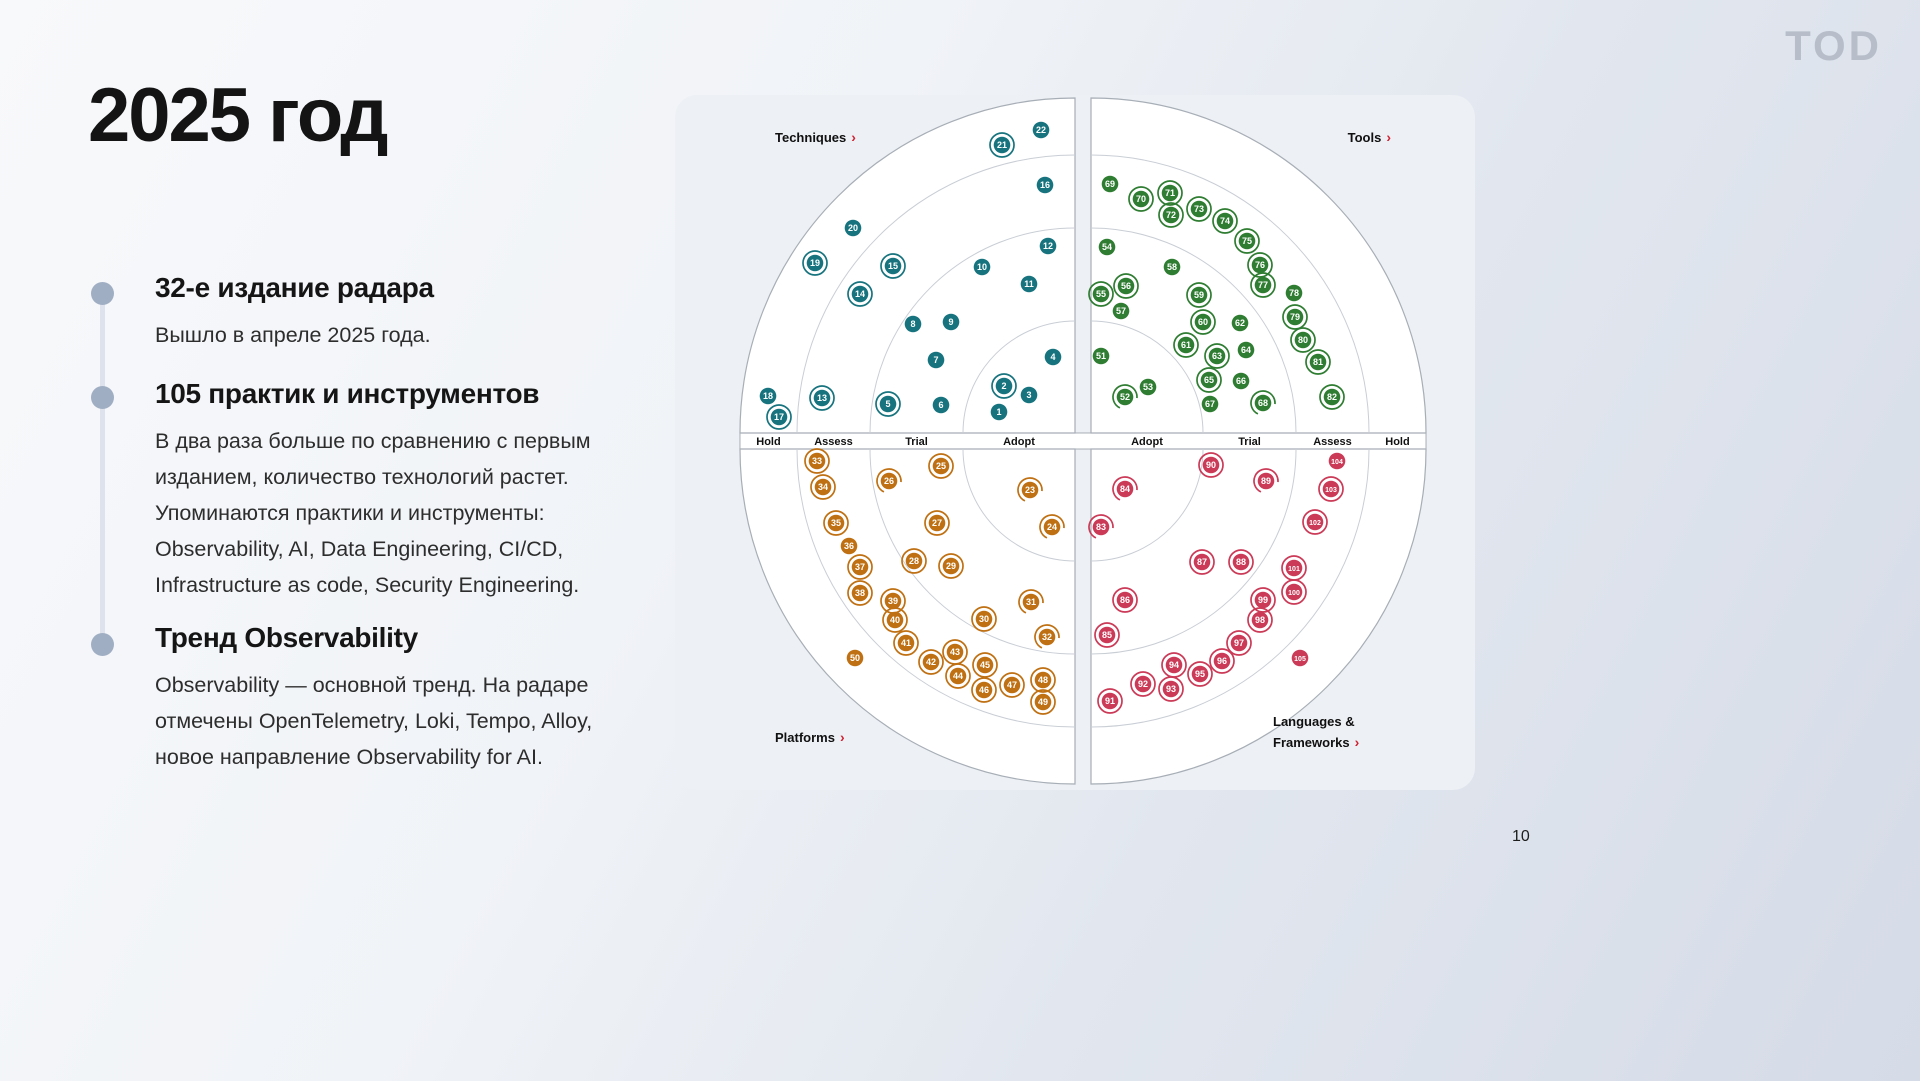 This screenshot has width=1920, height=1081. What do you see at coordinates (895, 620) in the screenshot?
I see `svg-text: 40` at bounding box center [895, 620].